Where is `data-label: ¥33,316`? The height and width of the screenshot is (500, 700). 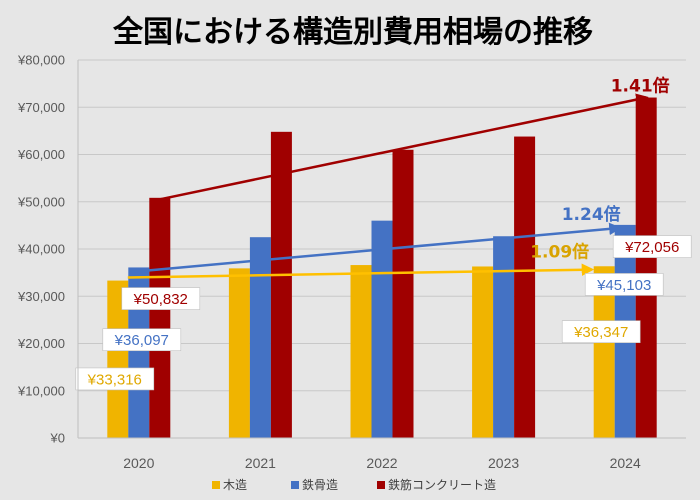 data-label: ¥33,316 is located at coordinates (115, 379).